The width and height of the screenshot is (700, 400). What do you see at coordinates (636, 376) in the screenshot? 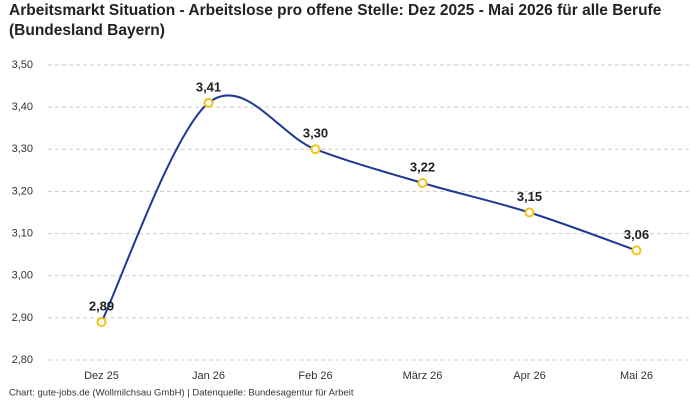
I see `x-tick-label: Mai 26` at bounding box center [636, 376].